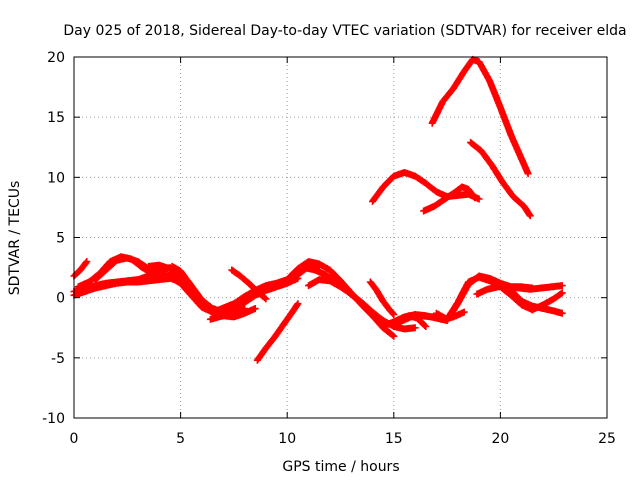 The width and height of the screenshot is (640, 480). I want to click on y-tick-label: 10, so click(56, 178).